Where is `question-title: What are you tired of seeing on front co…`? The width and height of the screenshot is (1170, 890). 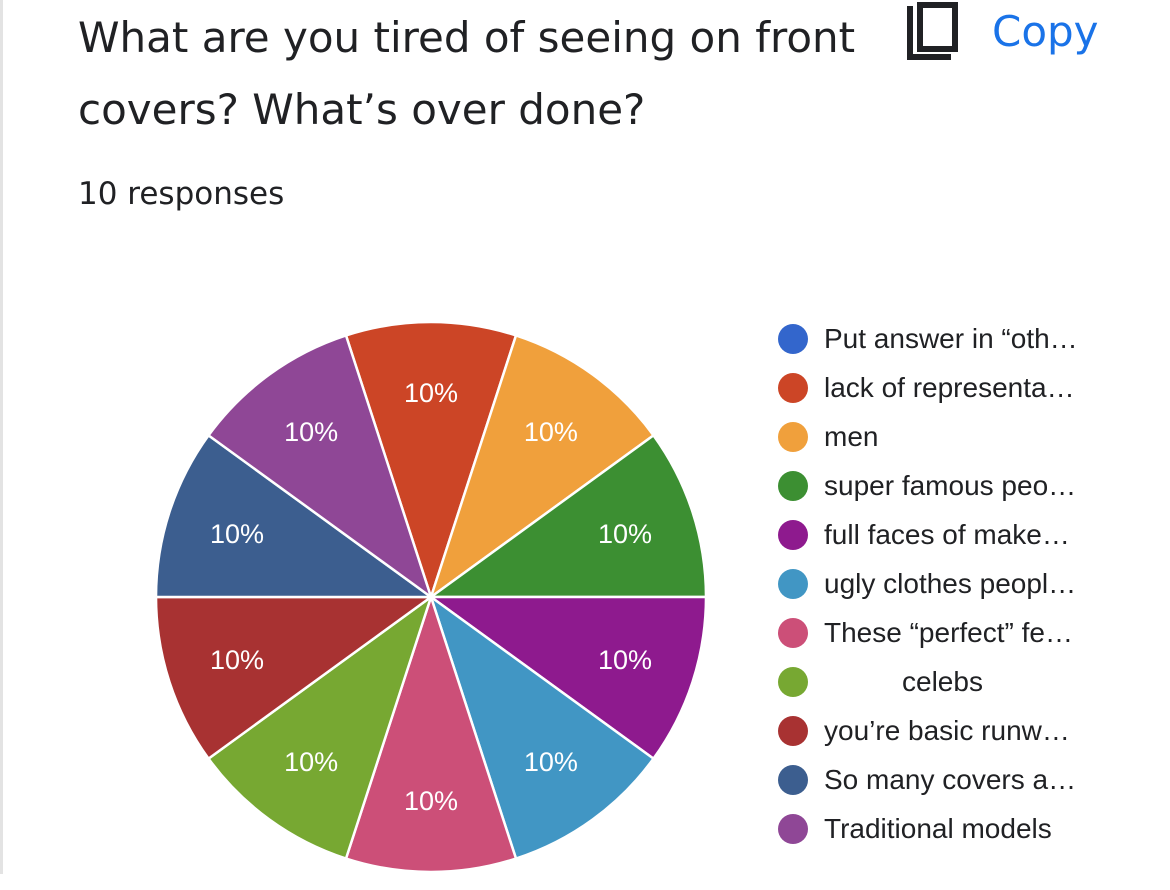 question-title: What are you tired of seeing on front co… is located at coordinates (467, 73).